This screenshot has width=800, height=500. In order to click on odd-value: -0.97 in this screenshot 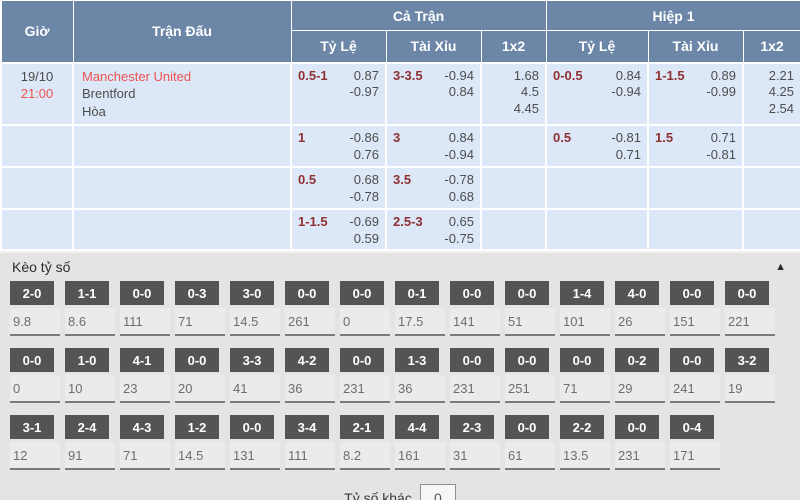, I will do `click(364, 92)`.